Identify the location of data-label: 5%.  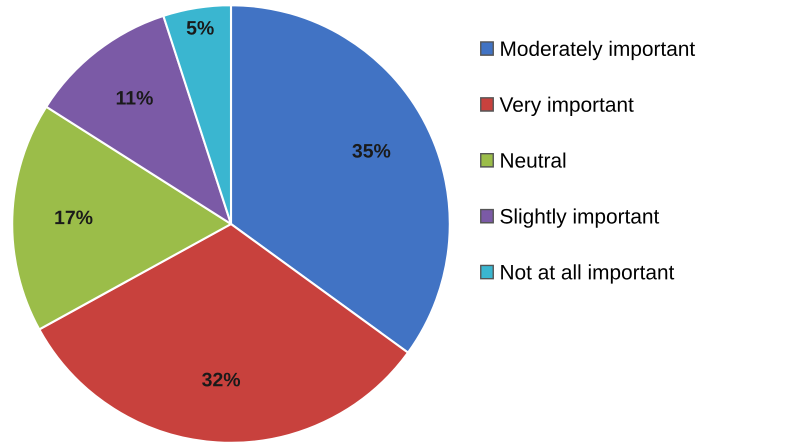
(200, 27).